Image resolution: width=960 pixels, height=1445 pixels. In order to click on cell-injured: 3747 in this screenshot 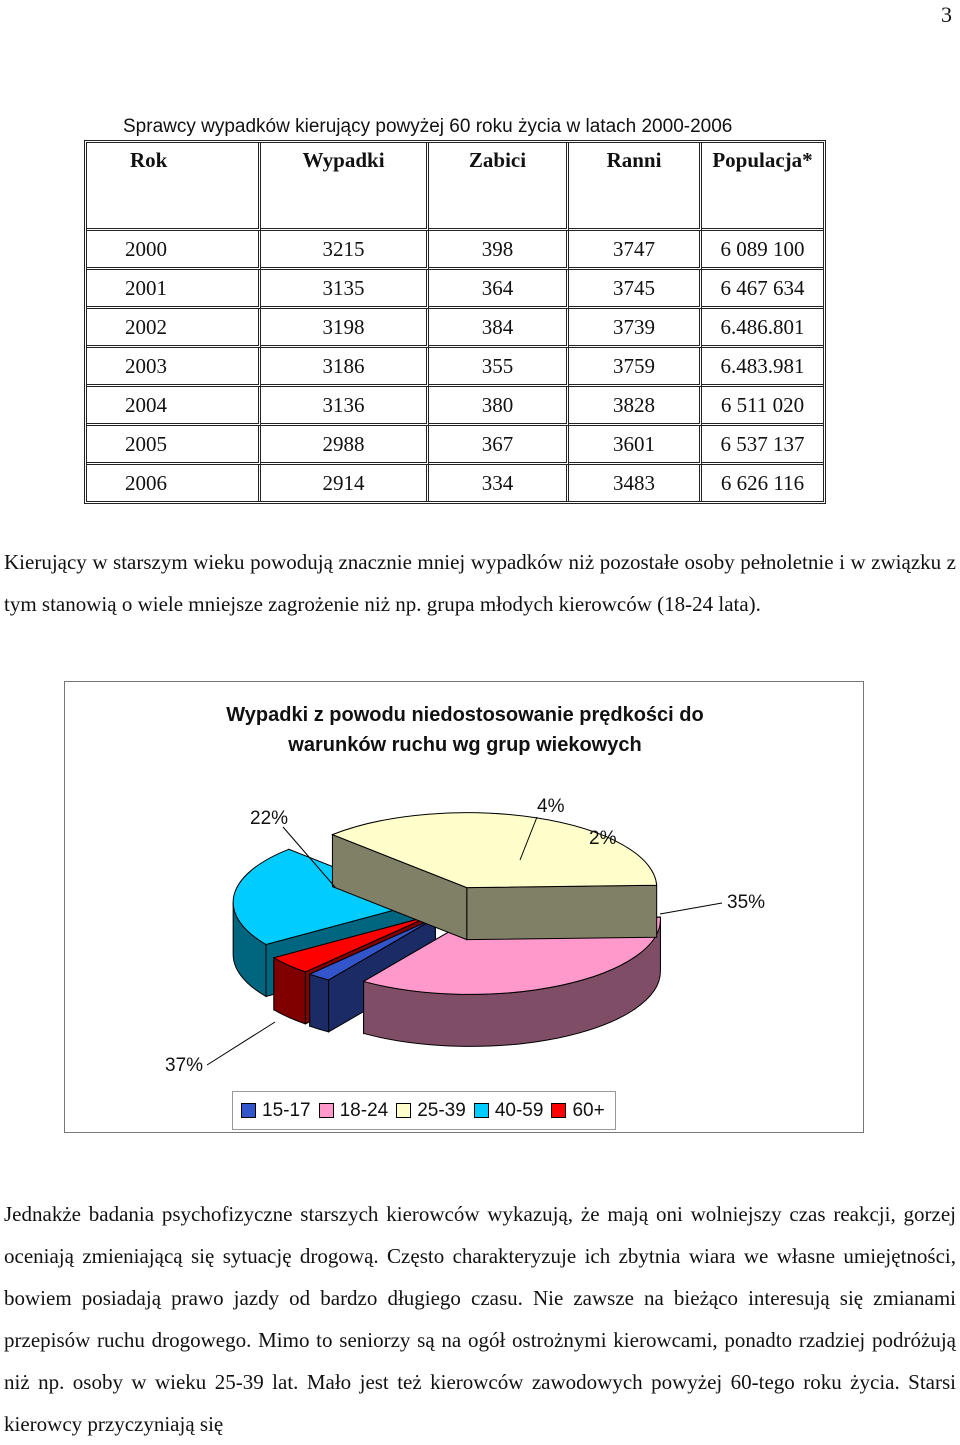, I will do `click(635, 250)`.